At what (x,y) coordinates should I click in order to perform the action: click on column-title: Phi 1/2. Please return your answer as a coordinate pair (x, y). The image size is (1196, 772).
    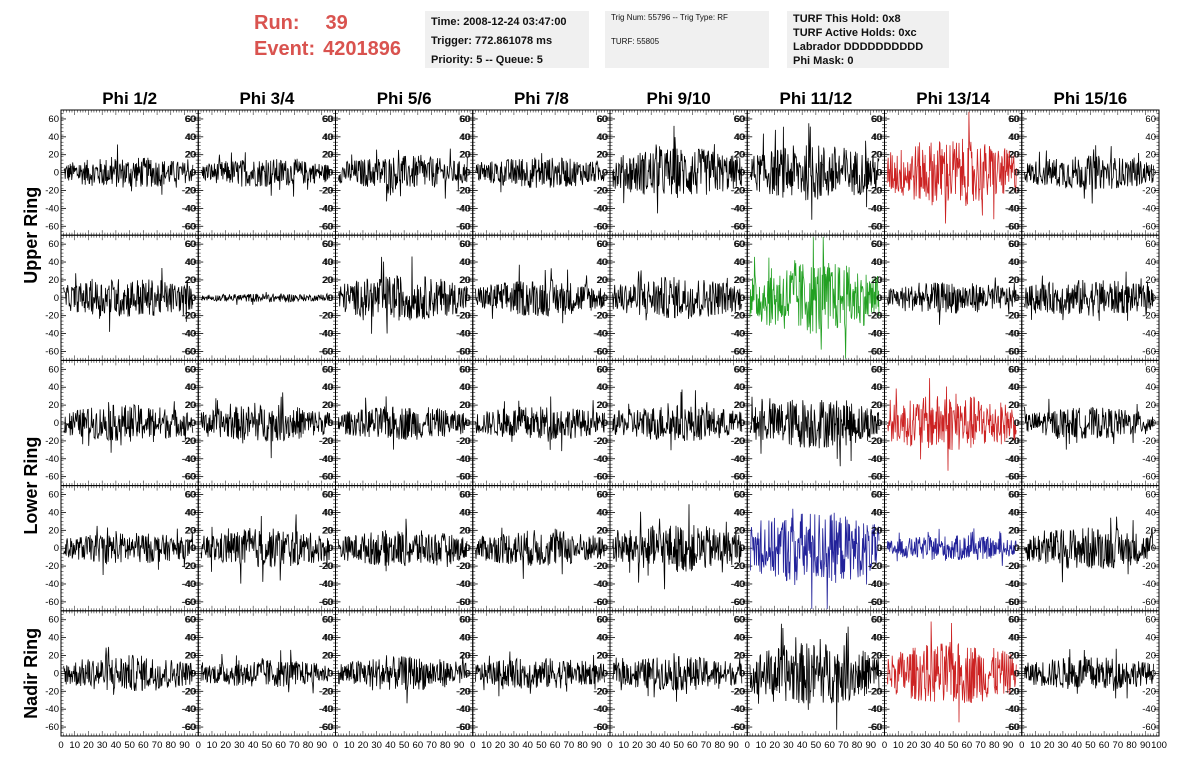
    Looking at the image, I should click on (129, 98).